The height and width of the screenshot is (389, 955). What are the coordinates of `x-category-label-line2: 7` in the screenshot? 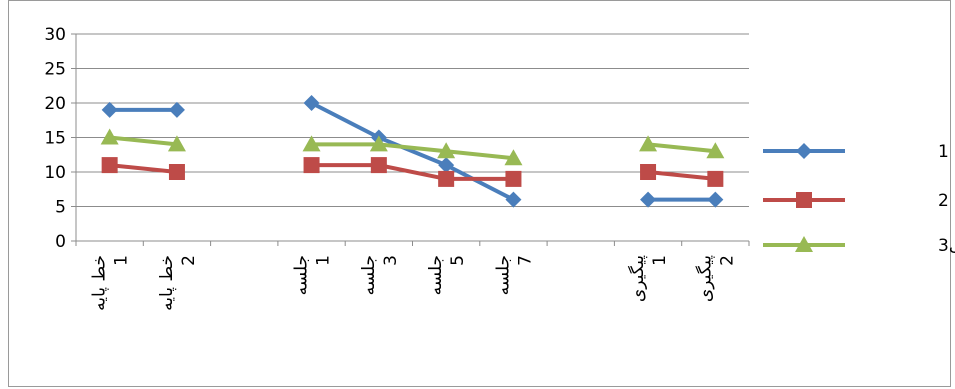 It's located at (525, 260).